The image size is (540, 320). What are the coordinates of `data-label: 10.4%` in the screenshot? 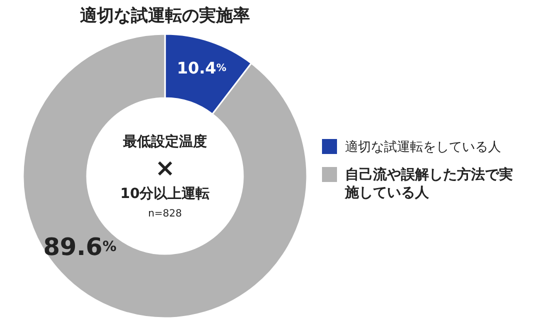 It's located at (201, 68).